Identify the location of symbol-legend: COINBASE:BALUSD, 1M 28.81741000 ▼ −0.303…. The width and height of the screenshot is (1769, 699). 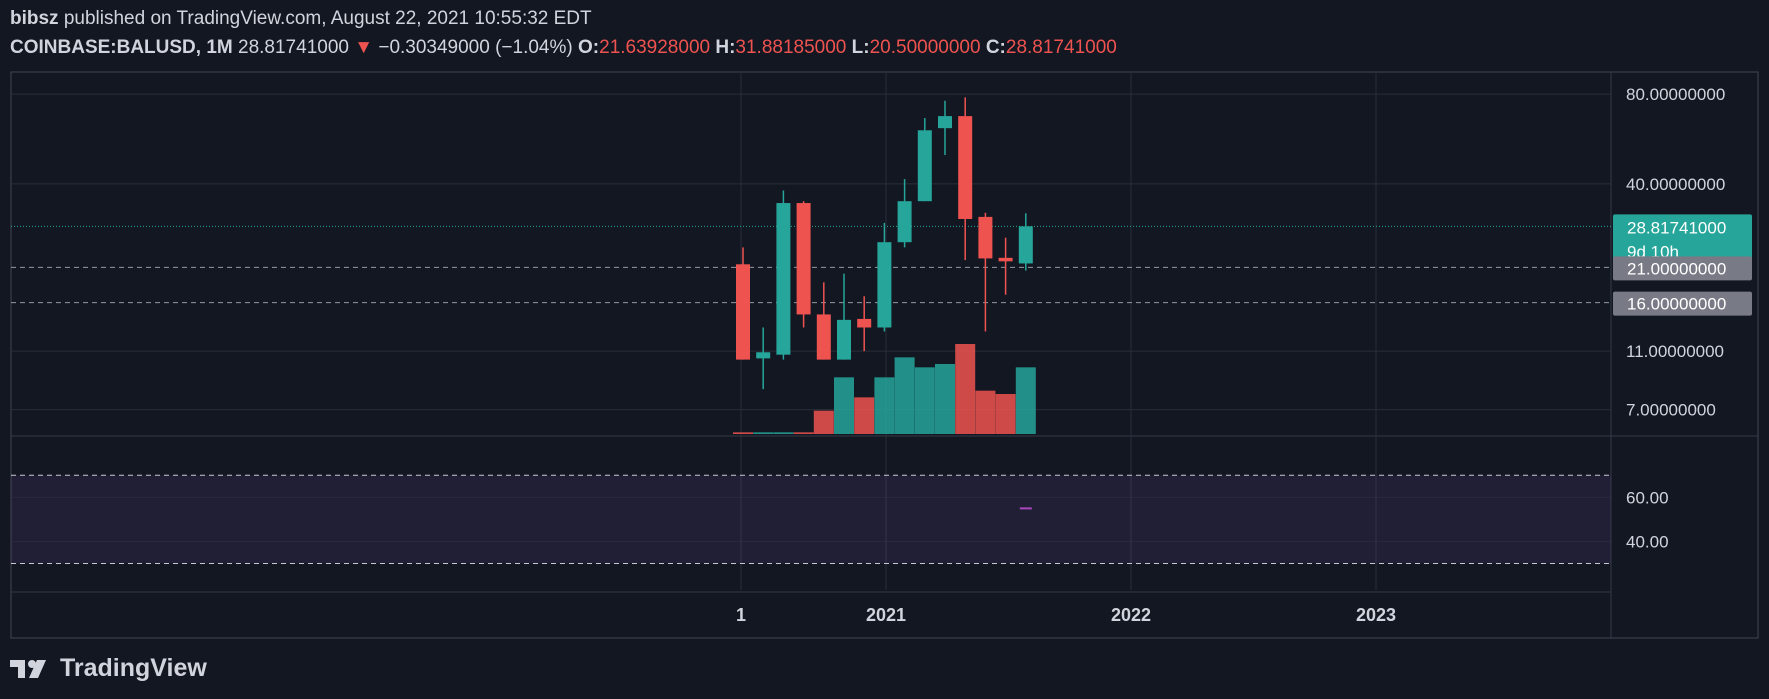
(563, 48).